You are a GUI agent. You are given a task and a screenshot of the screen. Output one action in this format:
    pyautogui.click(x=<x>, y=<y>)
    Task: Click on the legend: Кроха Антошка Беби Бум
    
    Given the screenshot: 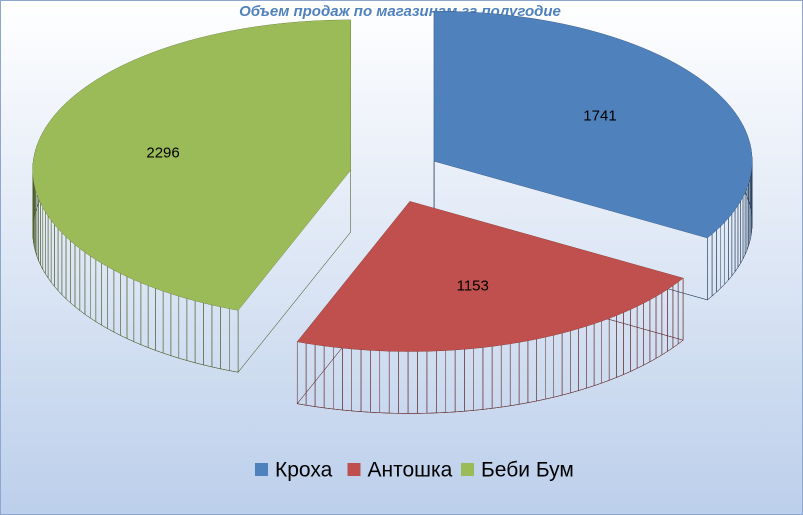 What is the action you would take?
    pyautogui.click(x=414, y=470)
    